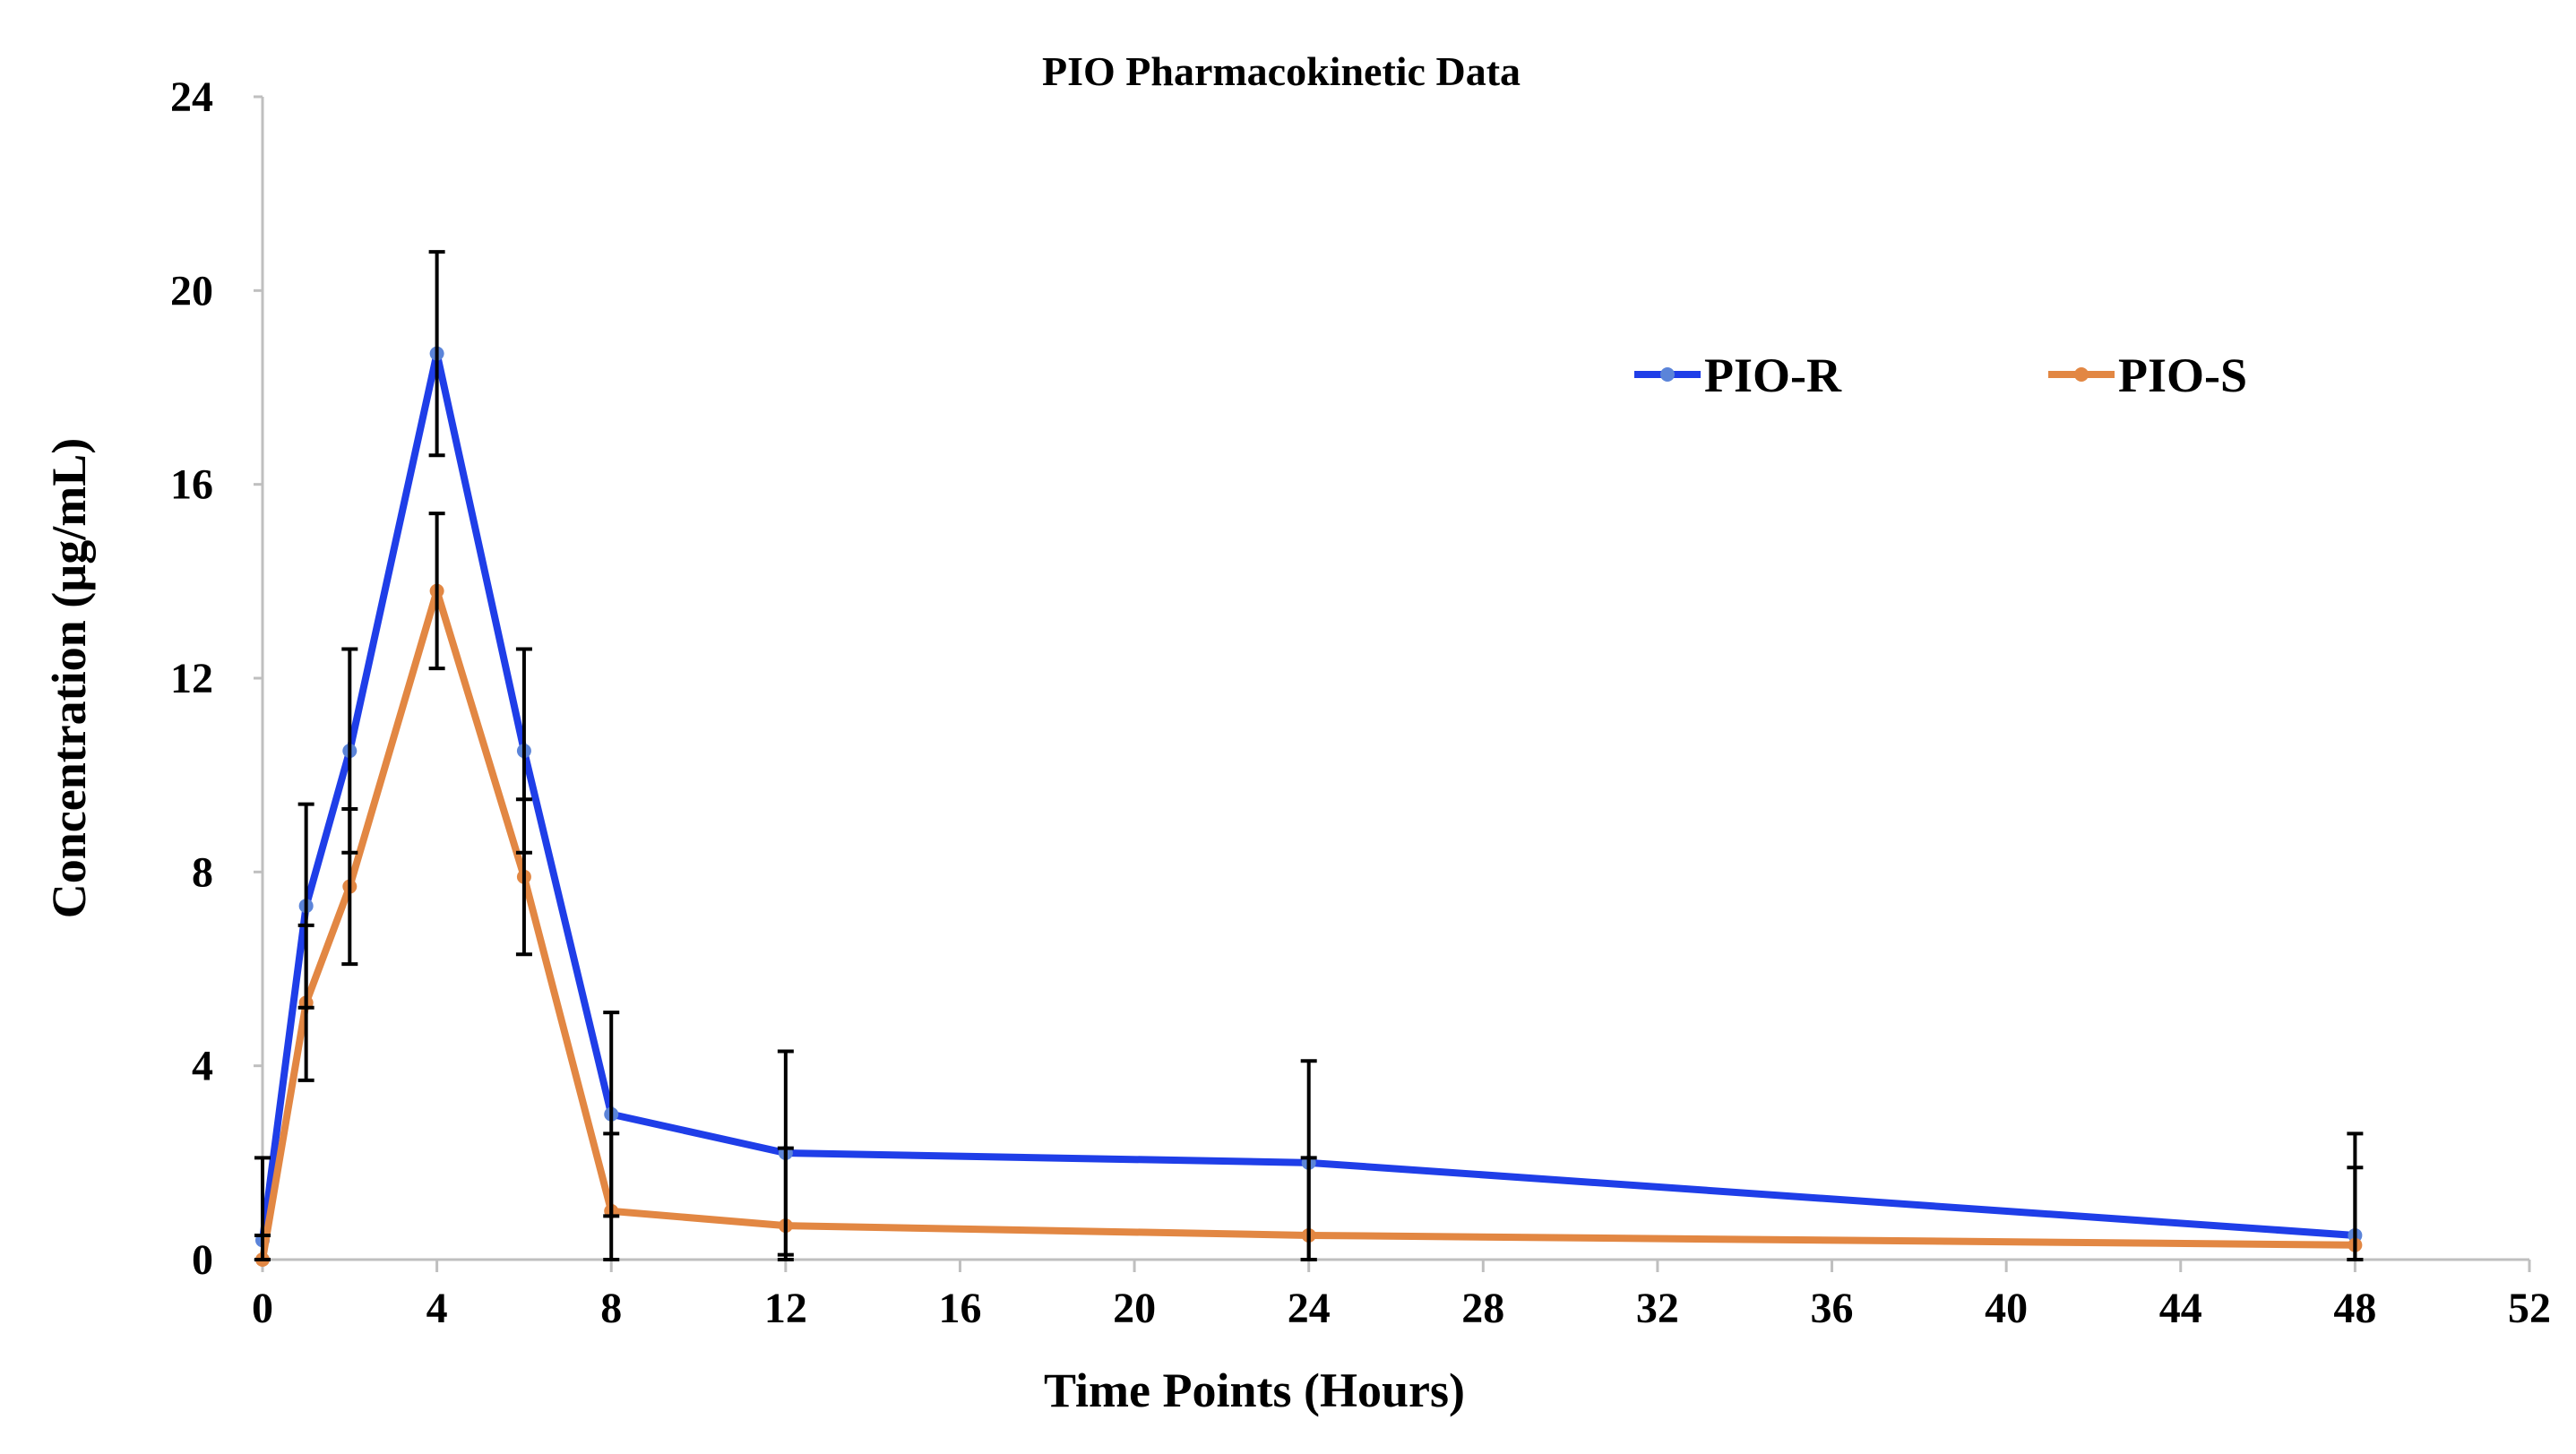 Image resolution: width=2576 pixels, height=1454 pixels. I want to click on y-tick-label: 4, so click(203, 1066).